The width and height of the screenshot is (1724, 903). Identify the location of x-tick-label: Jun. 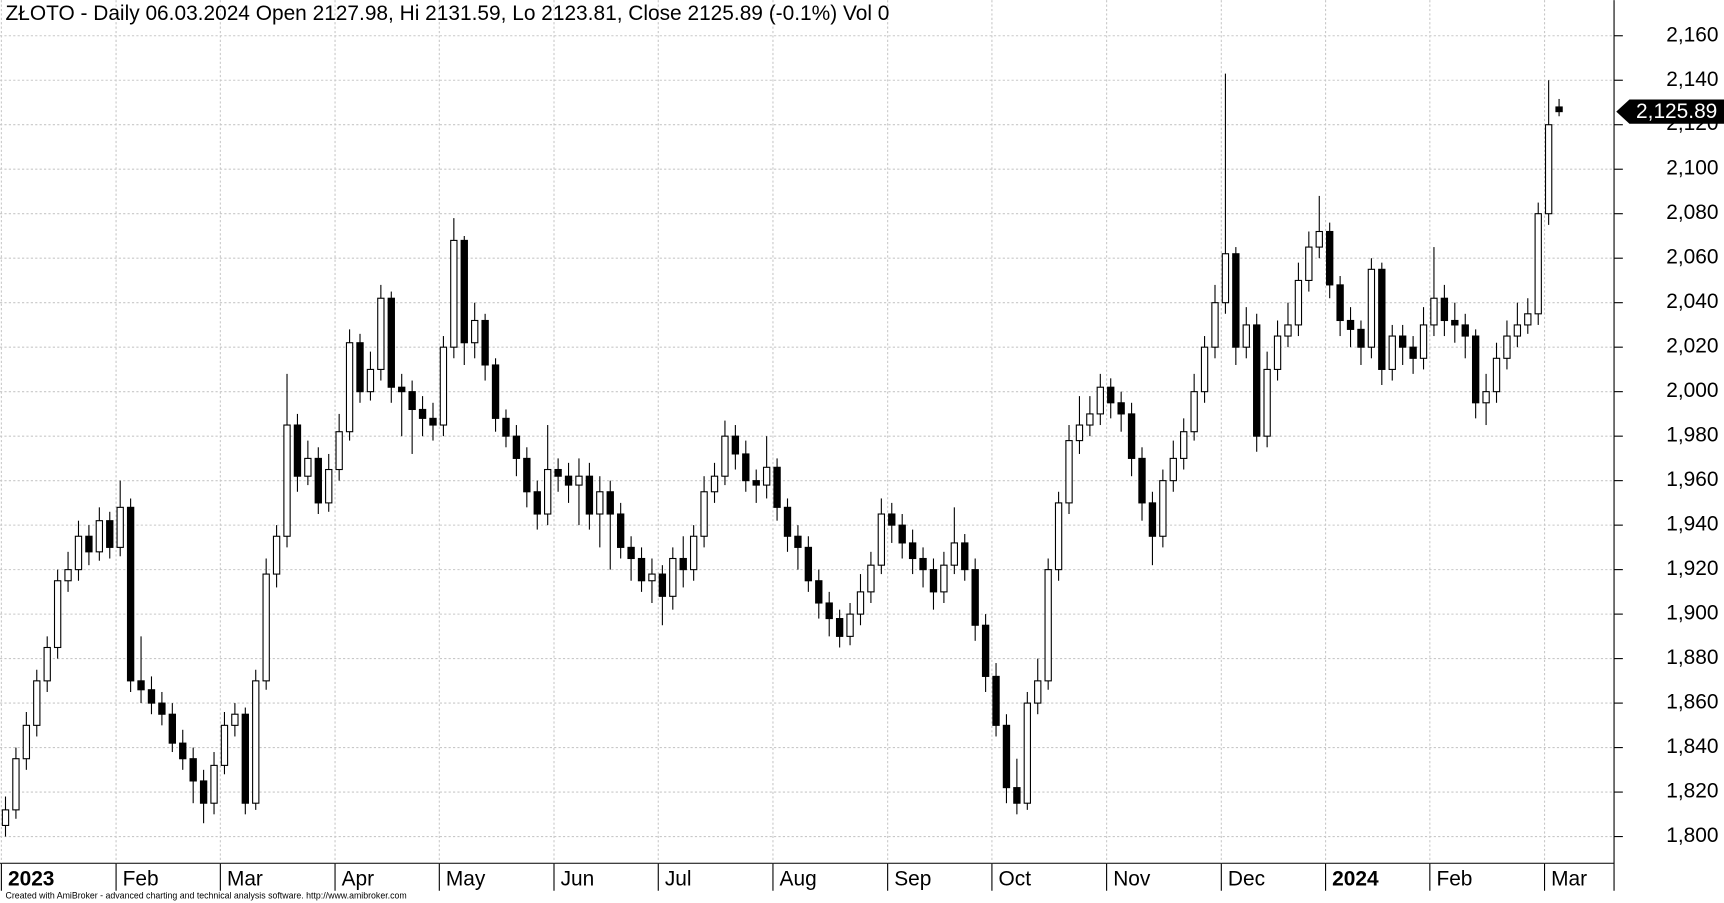
(578, 878).